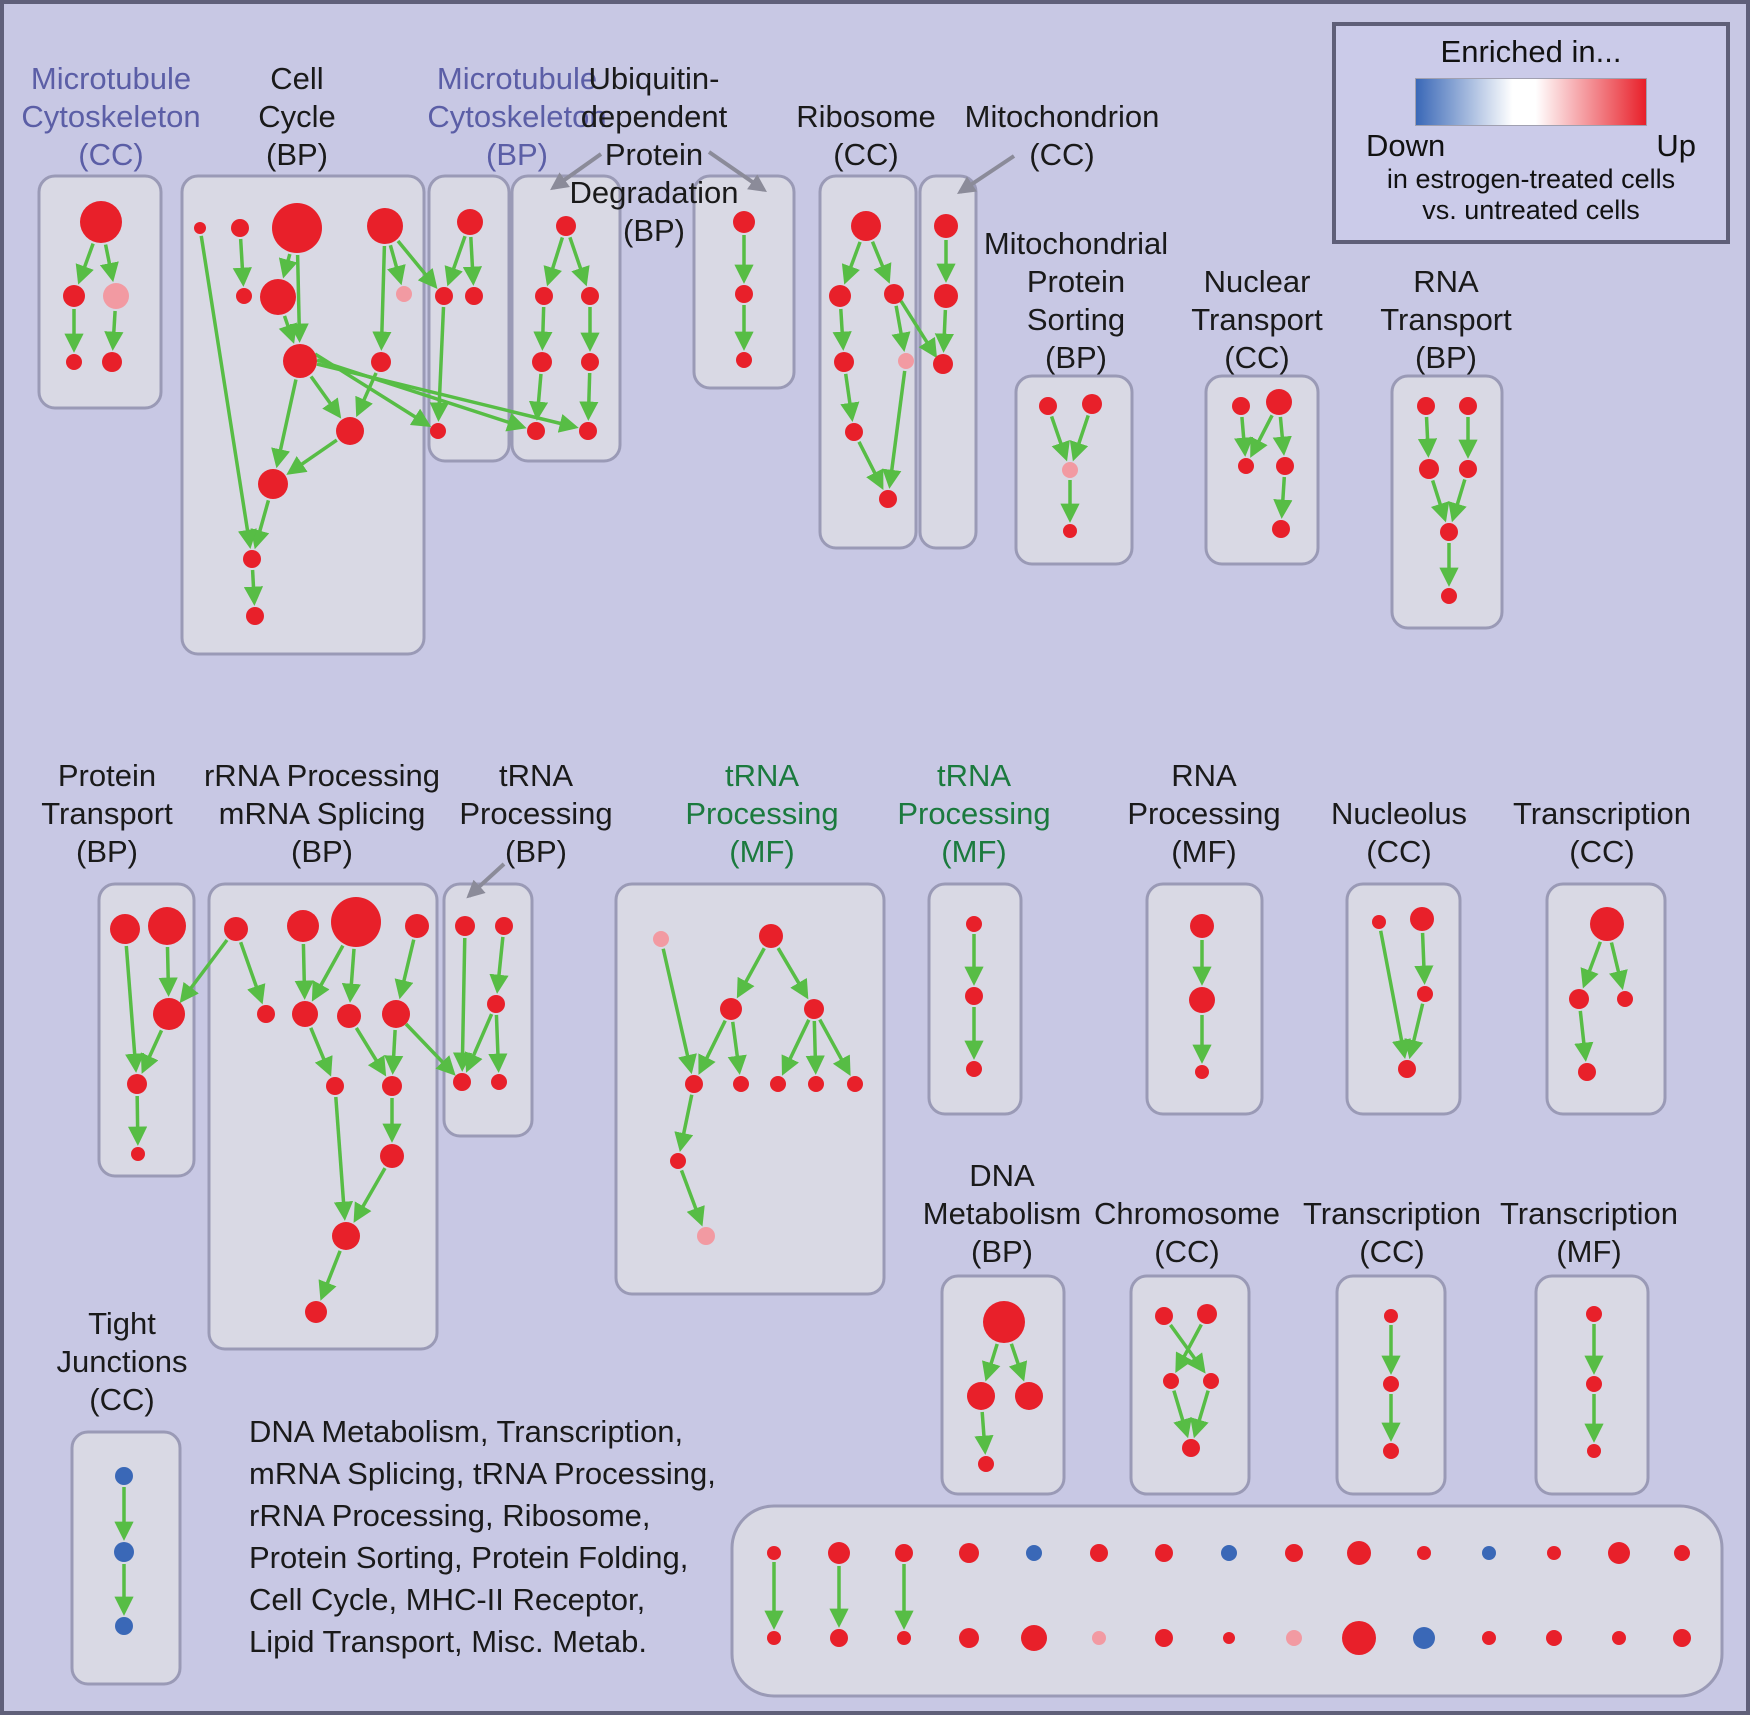 This screenshot has width=1750, height=1715. Describe the element at coordinates (1407, 1069) in the screenshot. I see `nucleolus-cc-node` at that location.